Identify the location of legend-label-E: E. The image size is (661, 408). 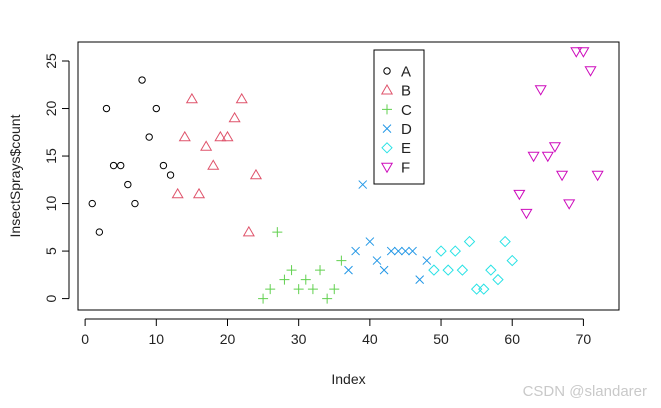
(406, 148).